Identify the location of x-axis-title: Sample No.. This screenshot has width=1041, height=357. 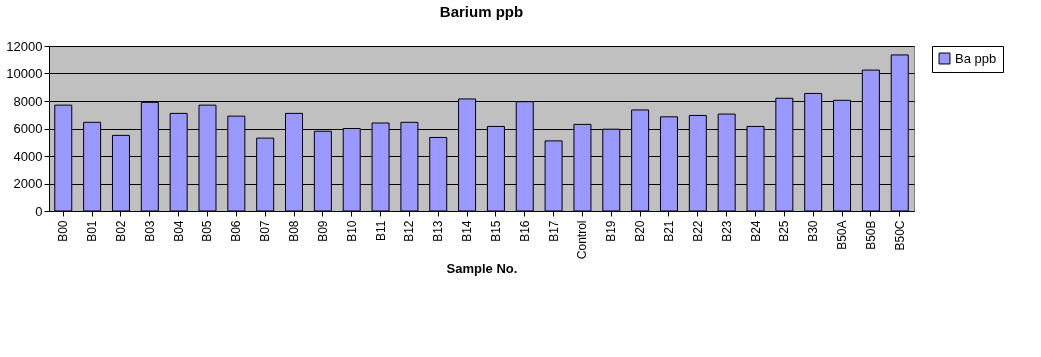
(482, 269).